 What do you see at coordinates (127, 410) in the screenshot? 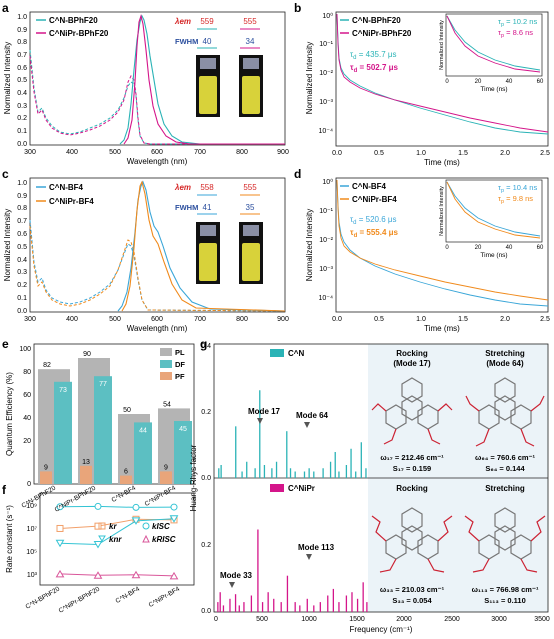
I see `data-label-pl: 50` at bounding box center [127, 410].